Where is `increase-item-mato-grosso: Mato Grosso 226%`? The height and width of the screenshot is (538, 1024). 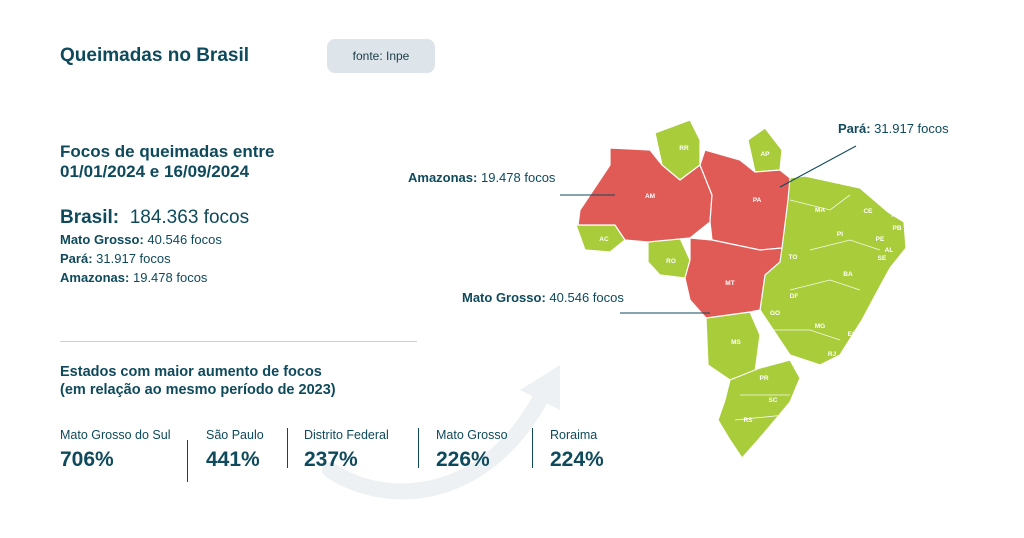 increase-item-mato-grosso: Mato Grosso 226% is located at coordinates (472, 450).